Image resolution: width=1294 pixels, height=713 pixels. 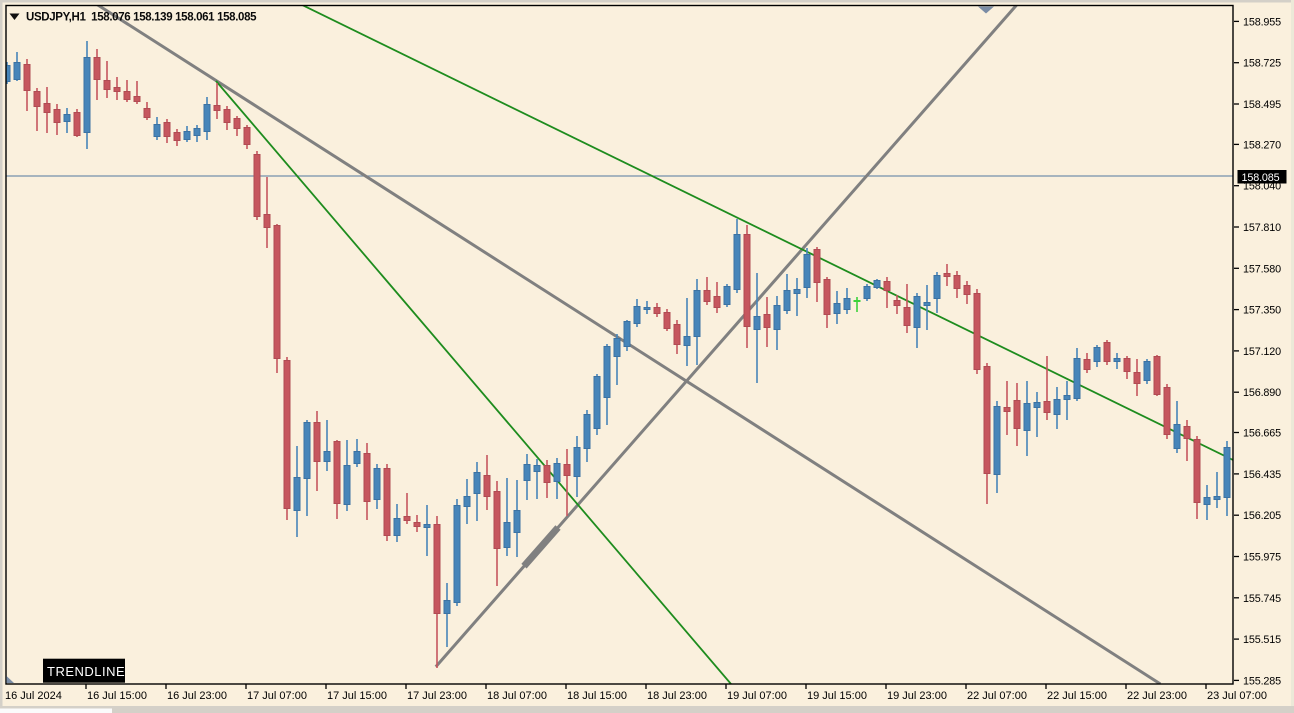 I want to click on svg-text: 156.435, so click(x=1262, y=475).